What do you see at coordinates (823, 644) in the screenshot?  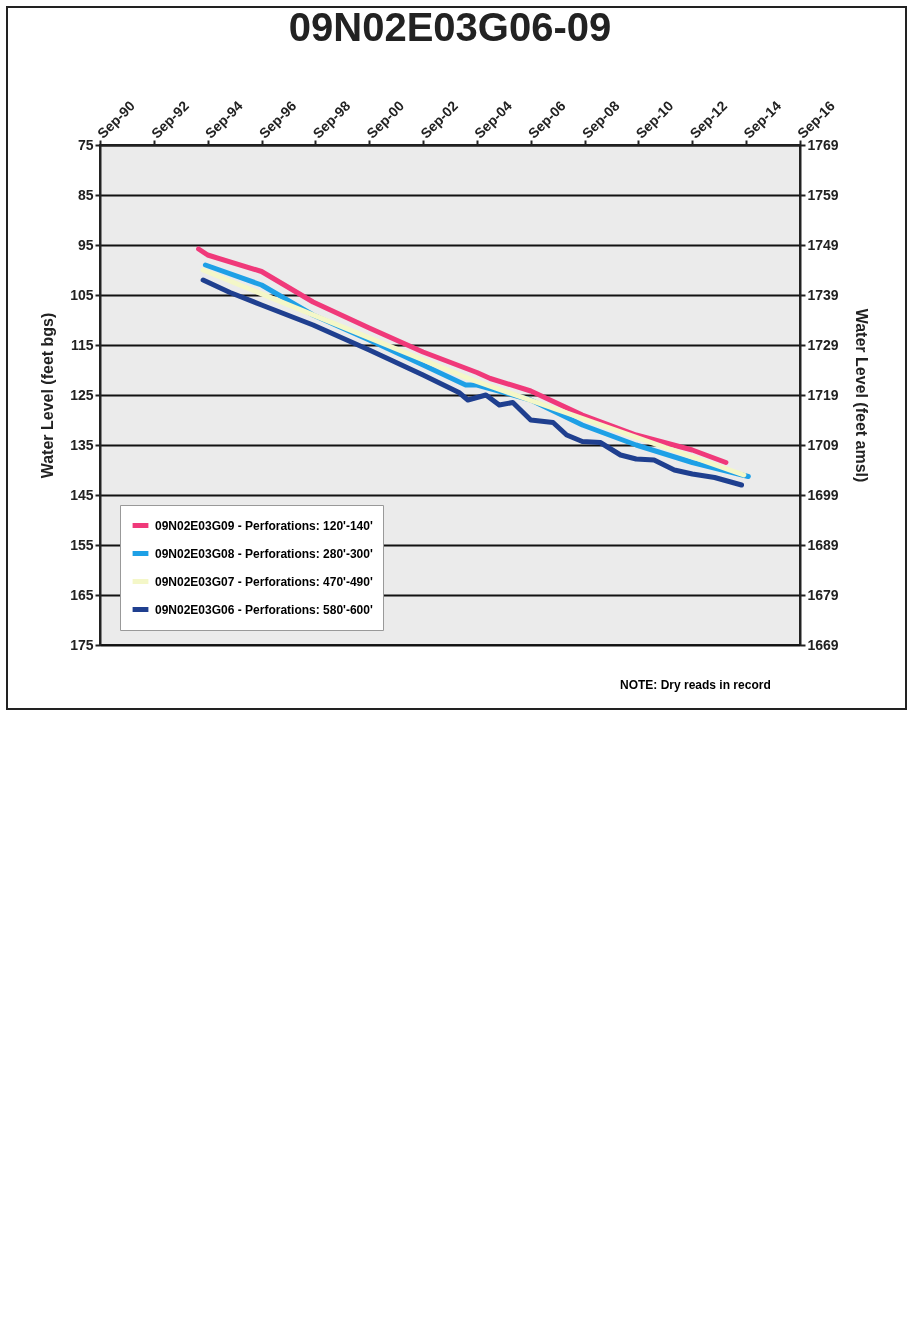 I see `y2-tick-label: 1669` at bounding box center [823, 644].